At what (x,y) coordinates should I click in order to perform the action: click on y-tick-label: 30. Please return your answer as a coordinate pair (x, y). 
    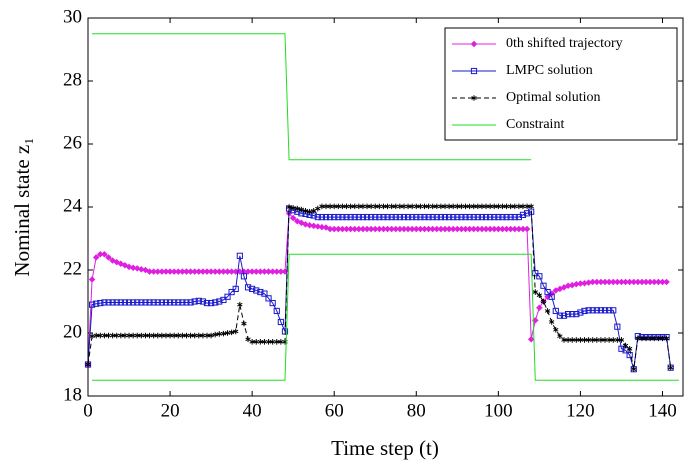
    Looking at the image, I should click on (72, 16).